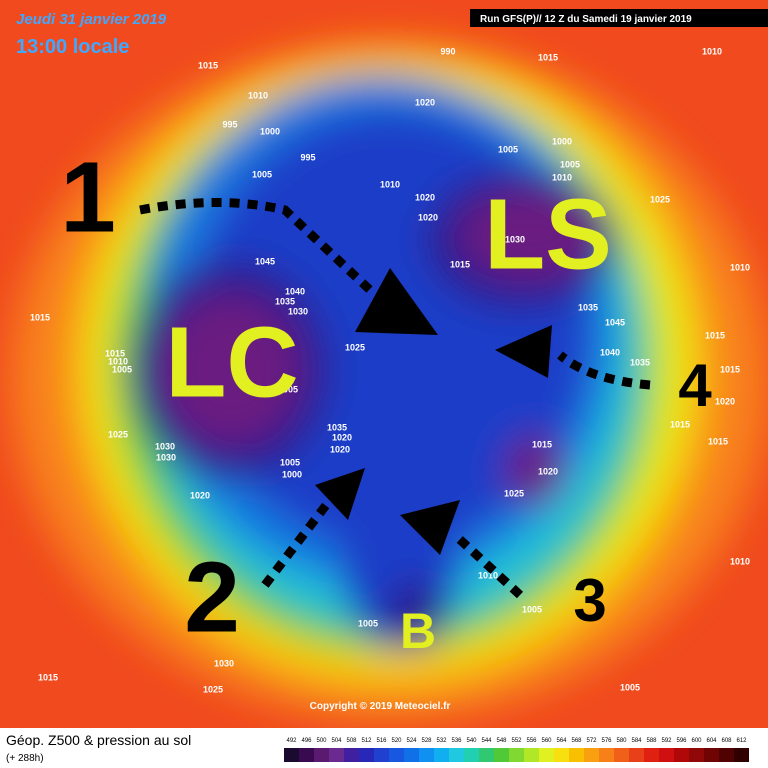  What do you see at coordinates (591, 741) in the screenshot?
I see `scale-label: 572` at bounding box center [591, 741].